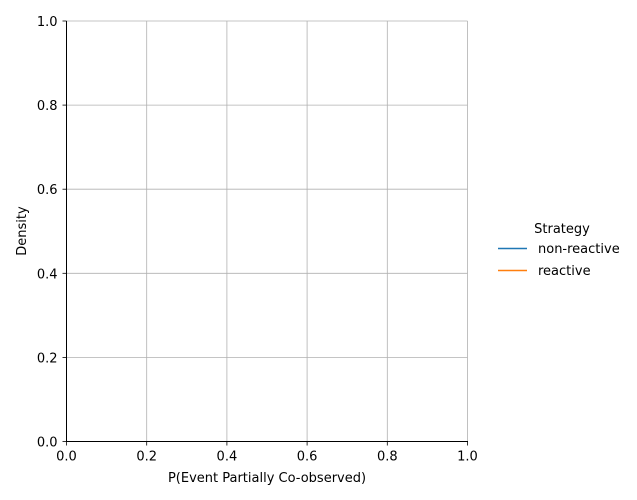 The image size is (637, 500). Describe the element at coordinates (47, 443) in the screenshot. I see `y-tick-label: 0.0` at that location.